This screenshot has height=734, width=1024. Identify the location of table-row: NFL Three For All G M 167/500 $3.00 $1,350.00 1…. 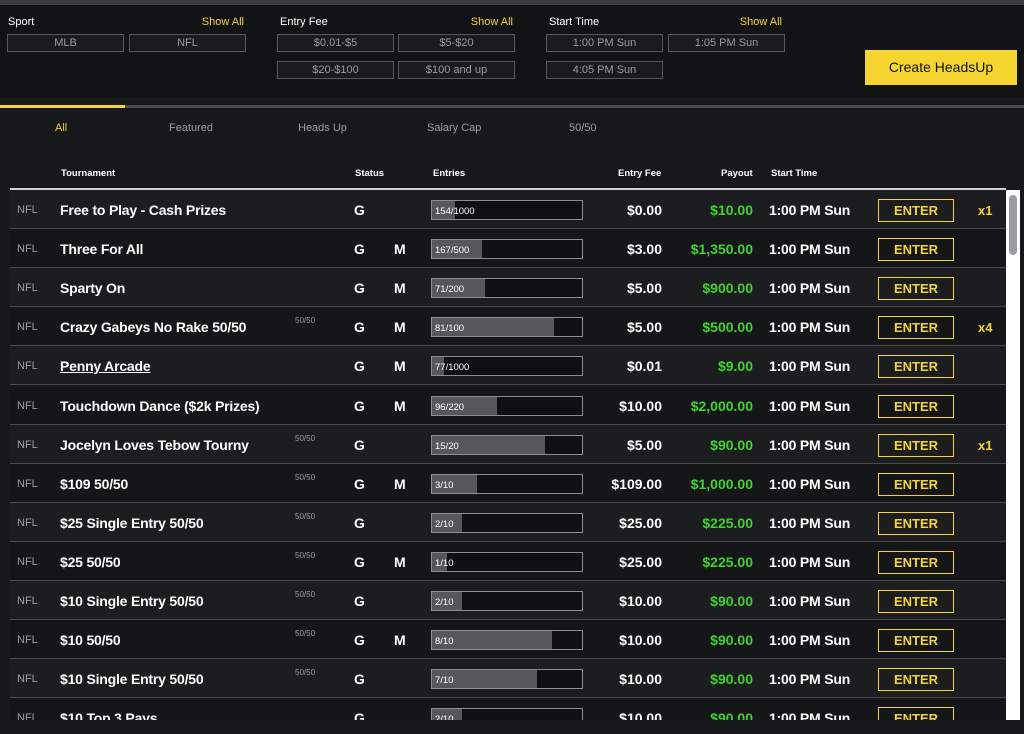
(508, 248).